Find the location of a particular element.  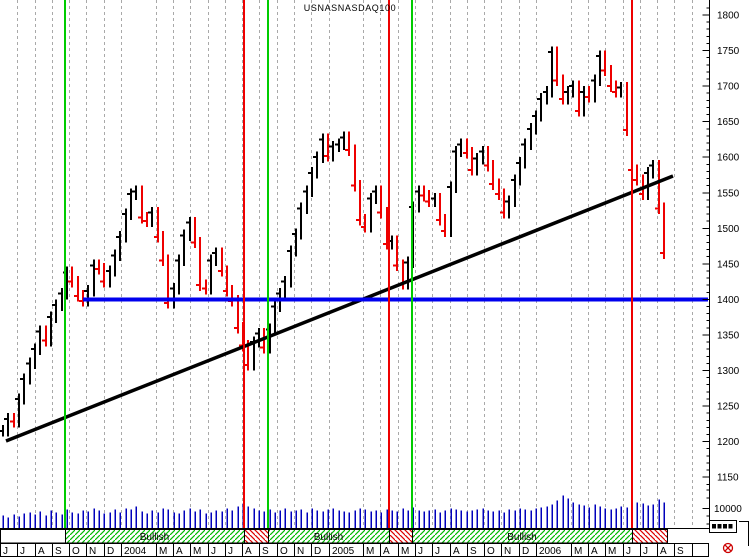

price-axis-label: 1650 is located at coordinates (728, 122).